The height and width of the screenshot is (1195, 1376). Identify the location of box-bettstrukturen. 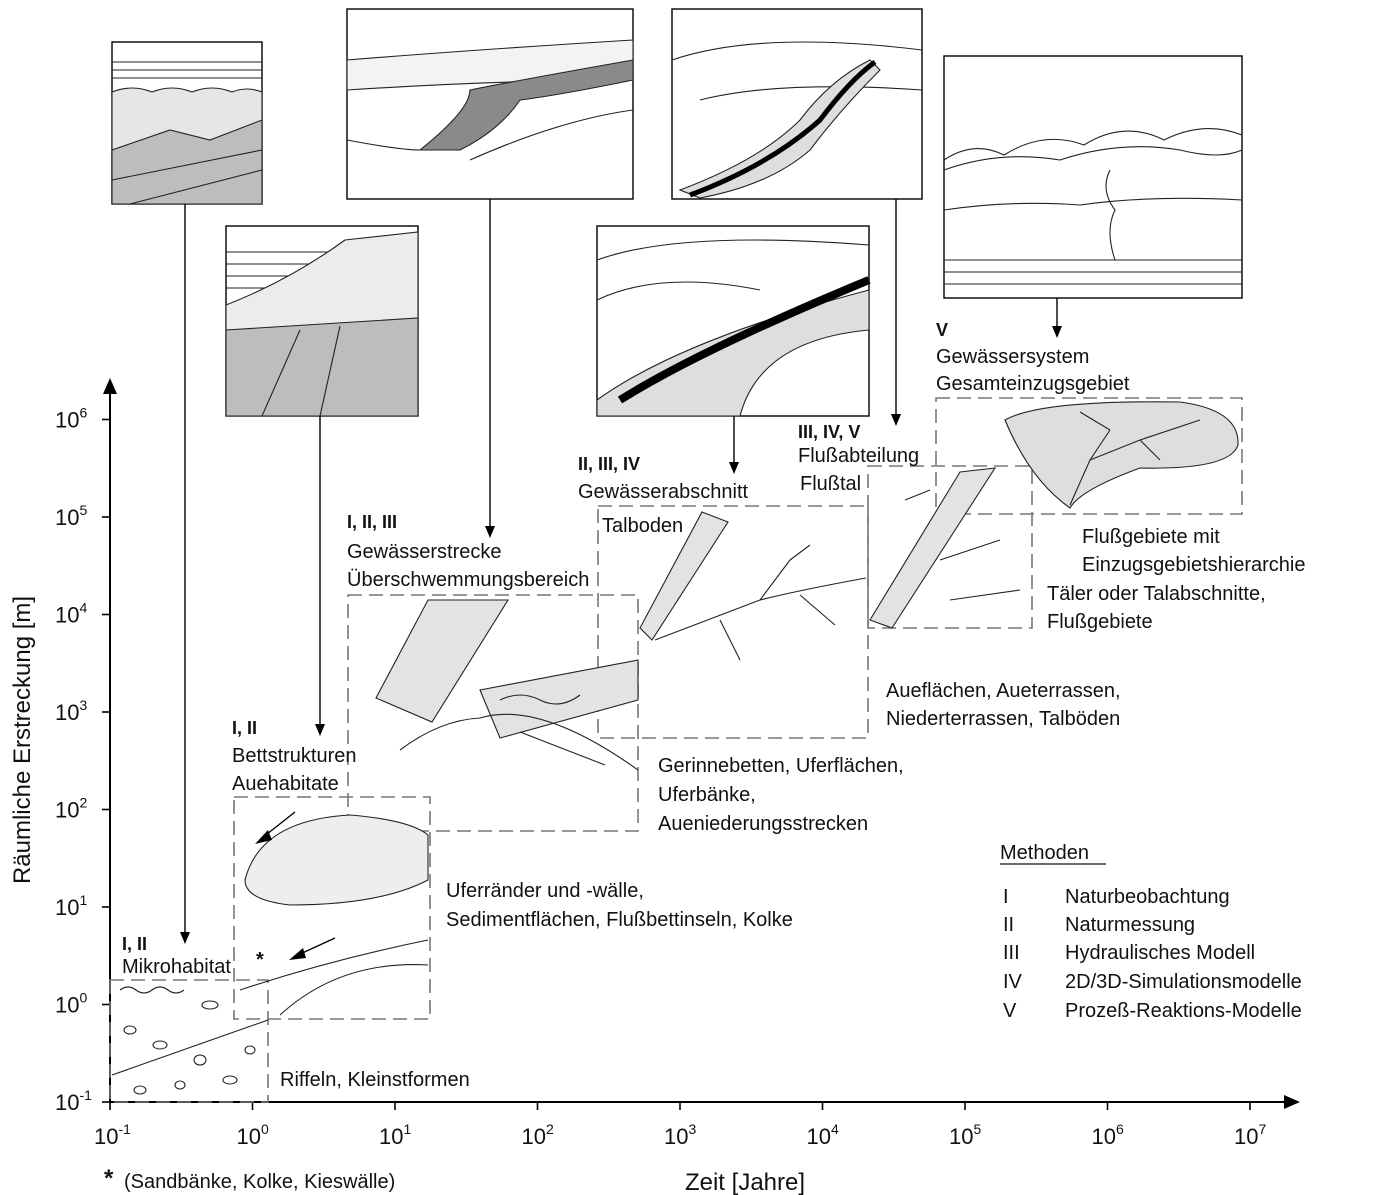
(332, 908).